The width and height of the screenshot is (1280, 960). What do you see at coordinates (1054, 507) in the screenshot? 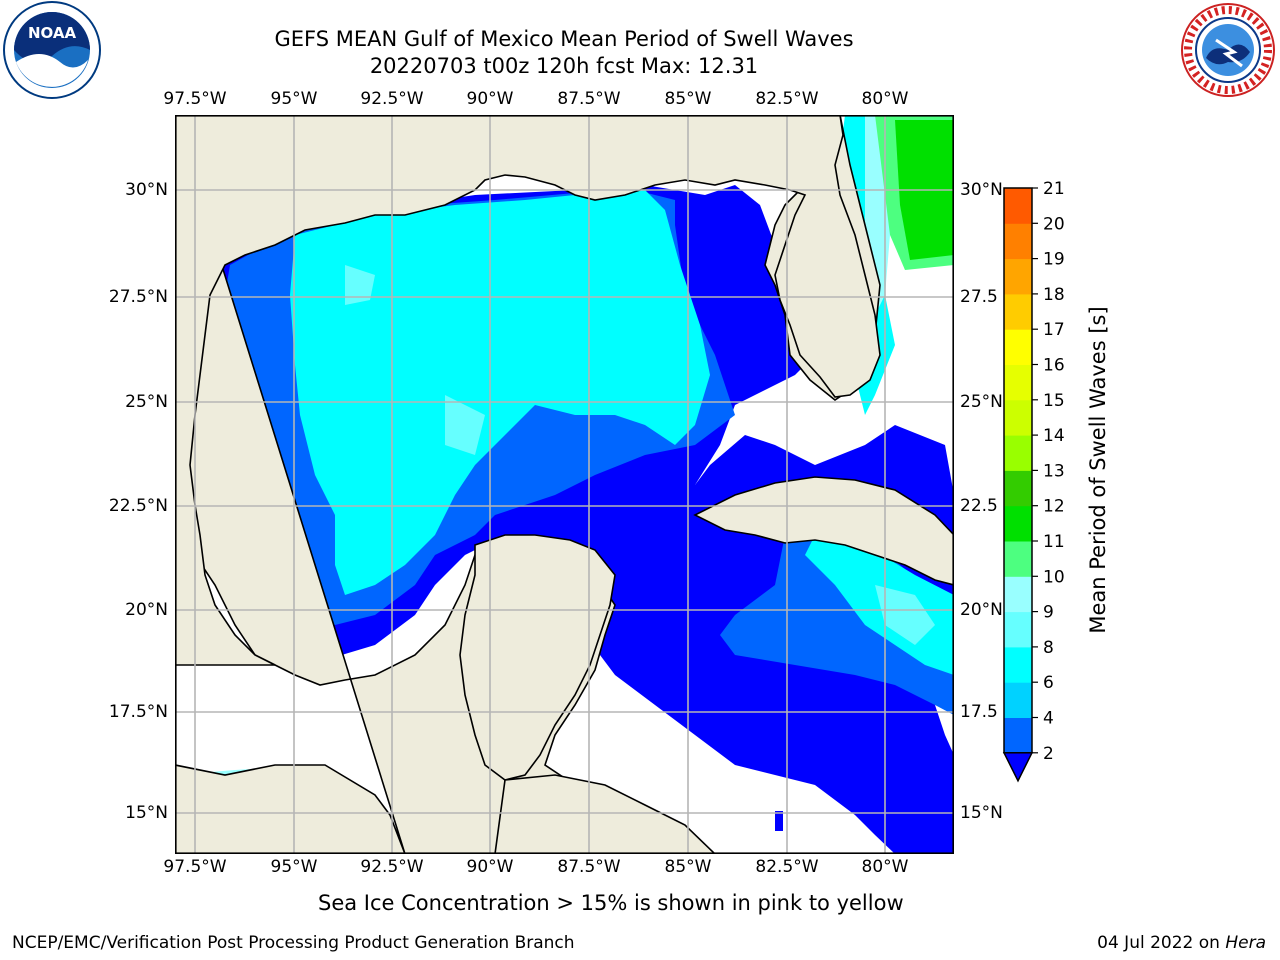
I see `colorbar-tick-label: 12` at bounding box center [1054, 507].